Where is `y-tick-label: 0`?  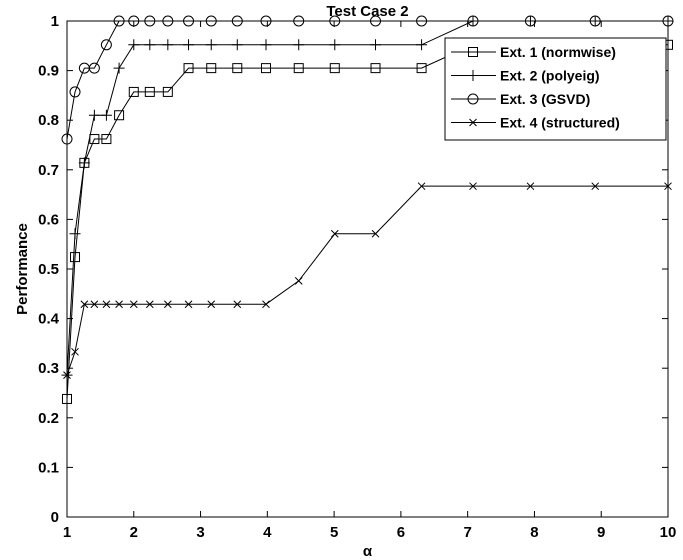 y-tick-label: 0 is located at coordinates (55, 517).